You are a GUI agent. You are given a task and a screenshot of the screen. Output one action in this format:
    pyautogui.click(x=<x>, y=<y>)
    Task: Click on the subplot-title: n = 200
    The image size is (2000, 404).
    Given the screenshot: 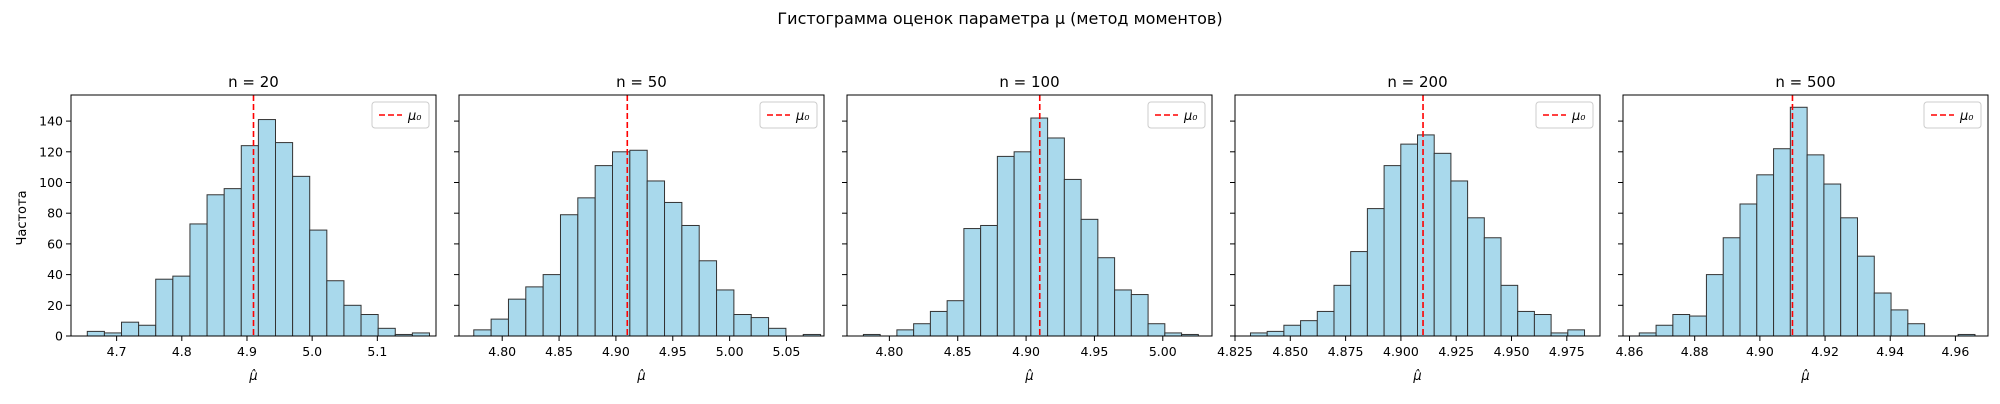 What is the action you would take?
    pyautogui.click(x=1417, y=82)
    